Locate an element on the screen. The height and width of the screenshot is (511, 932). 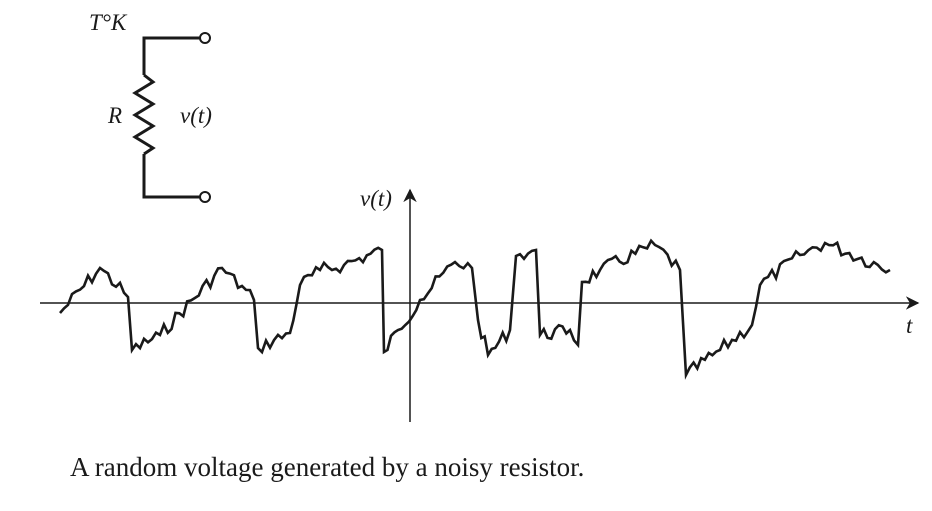
resistor-circuit: T°K R v(t) is located at coordinates (150, 106).